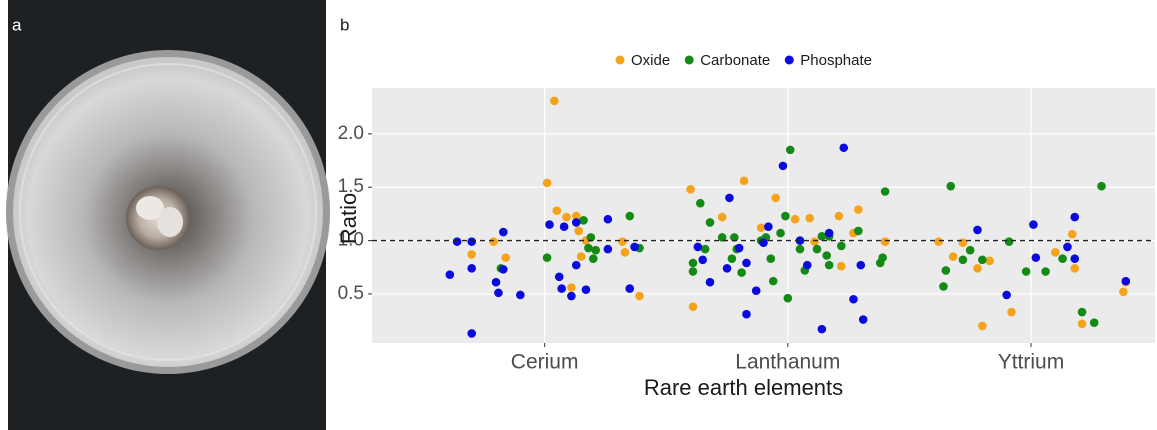  I want to click on x-axis-title: Rare earth elements, so click(743, 387).